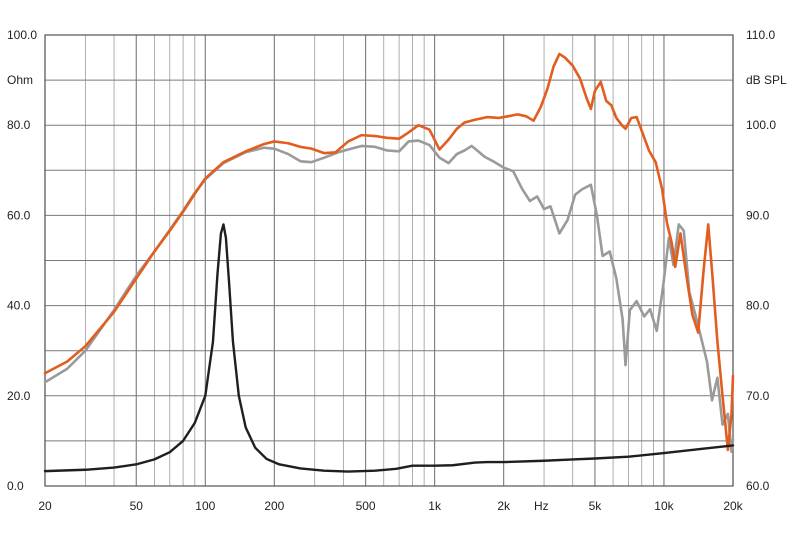  I want to click on x-tick-label: 200, so click(274, 506).